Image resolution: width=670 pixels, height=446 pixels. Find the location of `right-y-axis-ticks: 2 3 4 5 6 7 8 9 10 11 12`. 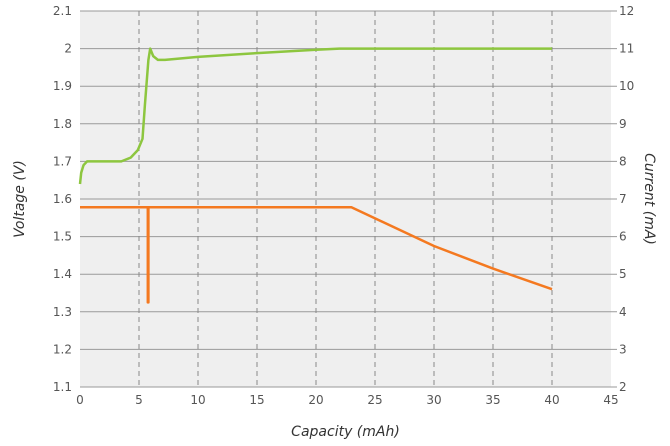

right-y-axis-ticks: 2 3 4 5 6 7 8 9 10 11 12 is located at coordinates (626, 199).